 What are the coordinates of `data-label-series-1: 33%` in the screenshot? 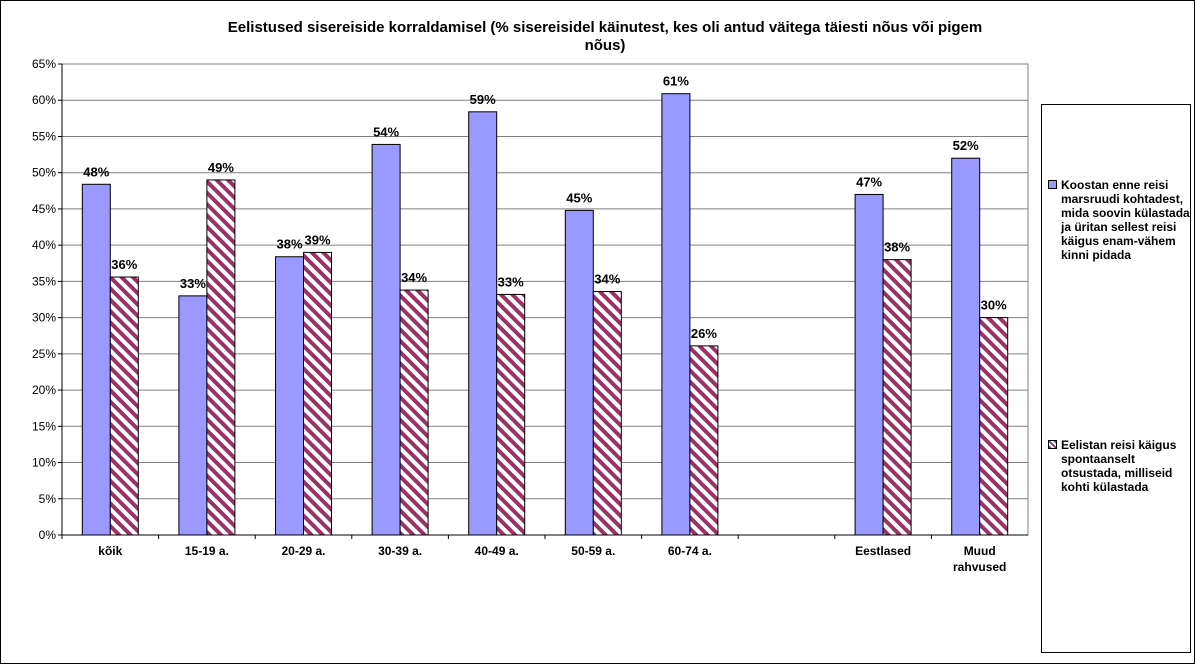 It's located at (193, 283).